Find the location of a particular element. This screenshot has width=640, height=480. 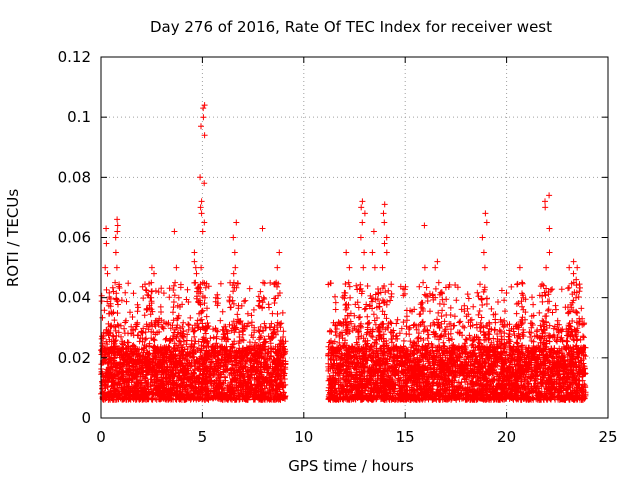

y-tick-label: 0.08 is located at coordinates (74, 177).